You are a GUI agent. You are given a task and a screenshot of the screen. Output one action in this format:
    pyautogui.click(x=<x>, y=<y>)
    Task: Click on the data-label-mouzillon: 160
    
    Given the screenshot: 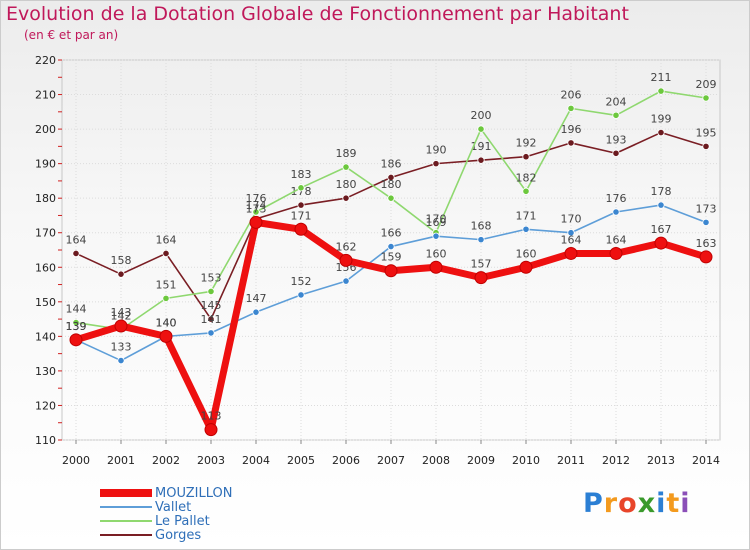 What is the action you would take?
    pyautogui.click(x=436, y=253)
    